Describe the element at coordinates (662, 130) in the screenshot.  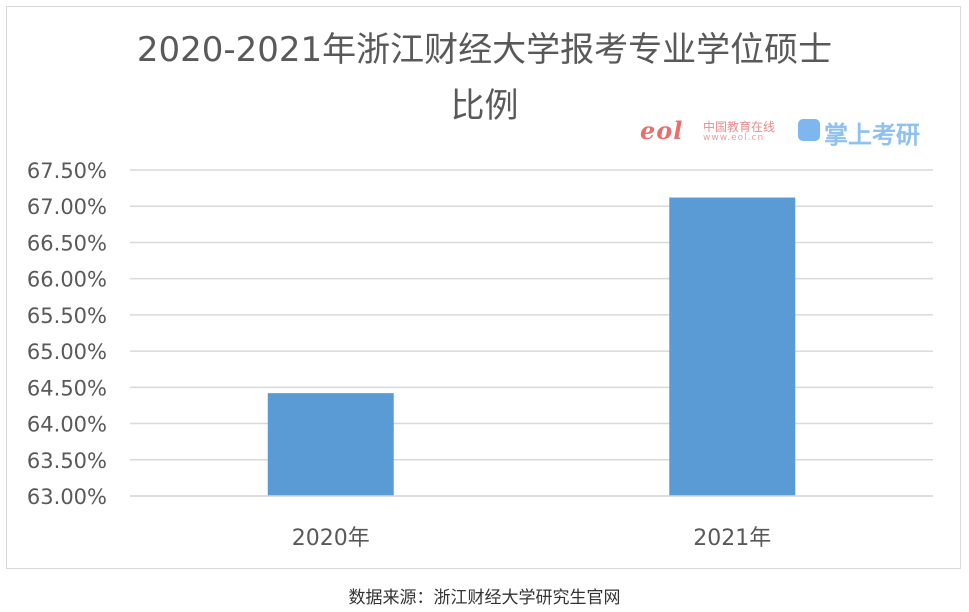
I see `eol-logo: eol` at that location.